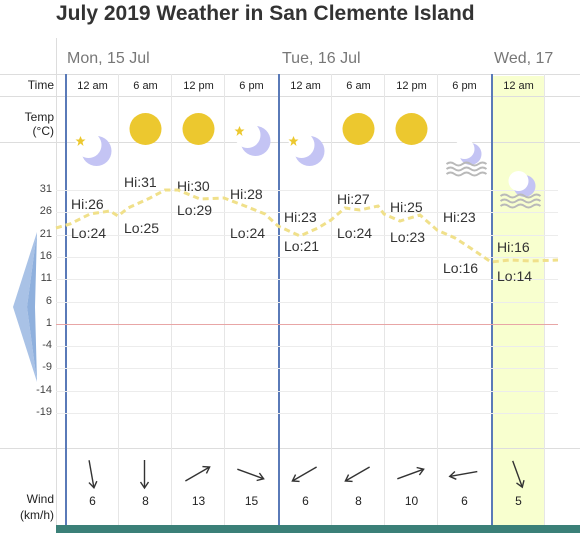 The width and height of the screenshot is (580, 538). Describe the element at coordinates (518, 501) in the screenshot. I see `wind-speed-value: 5` at that location.